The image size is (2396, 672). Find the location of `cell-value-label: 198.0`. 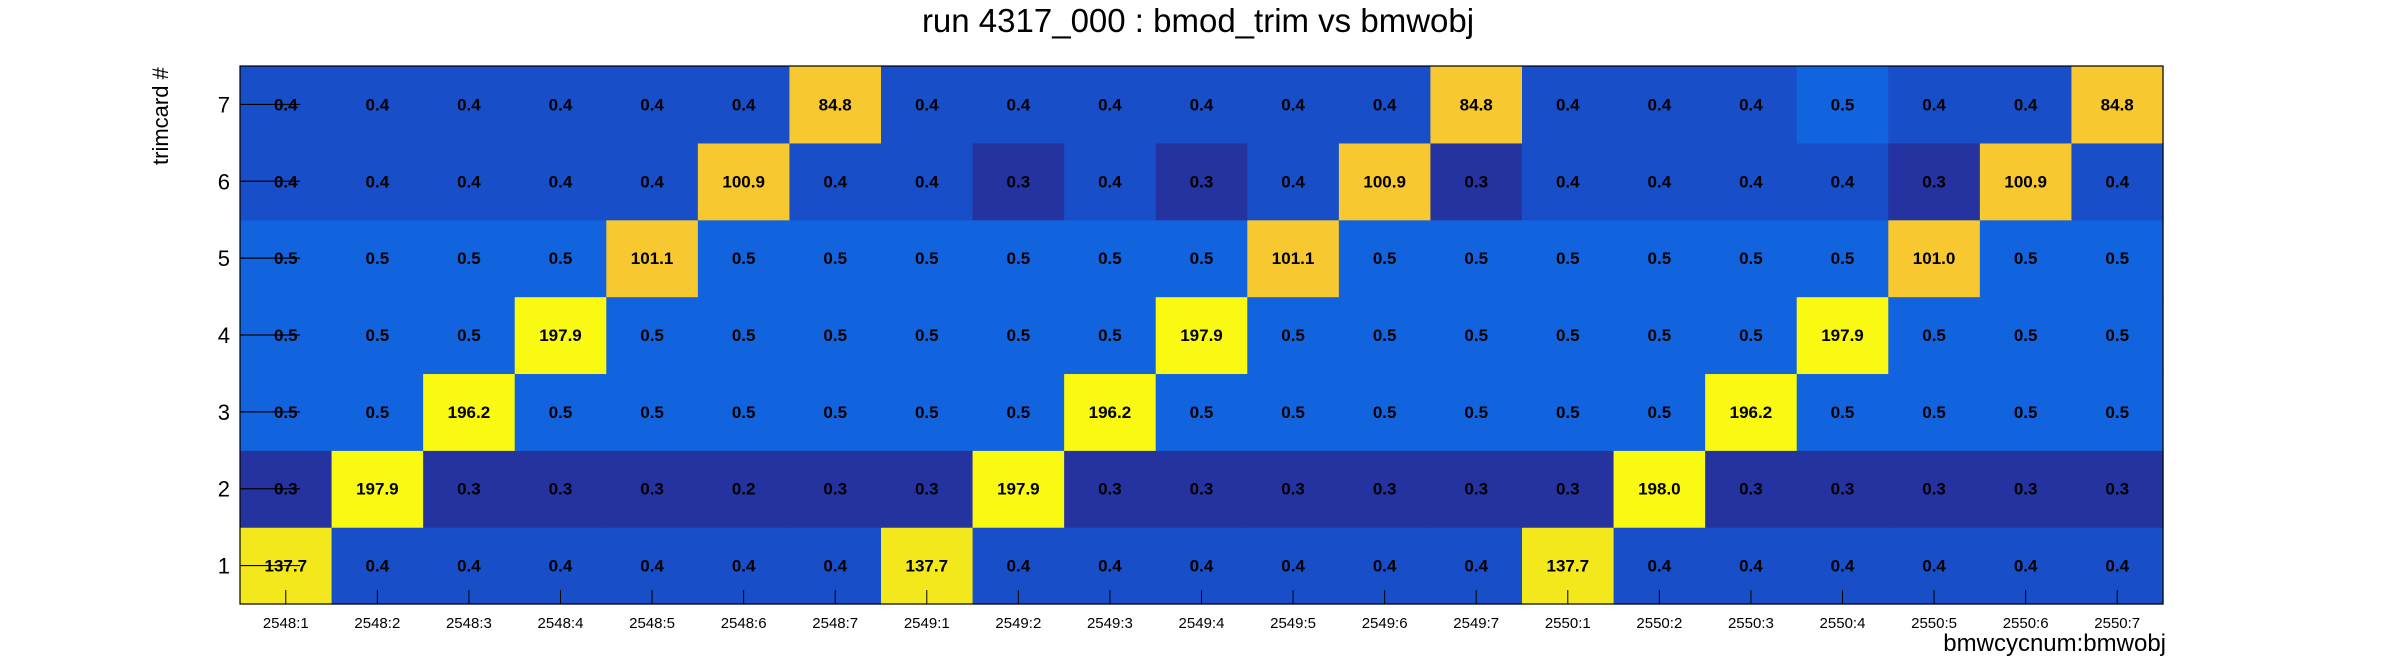

cell-value-label: 198.0 is located at coordinates (1659, 489).